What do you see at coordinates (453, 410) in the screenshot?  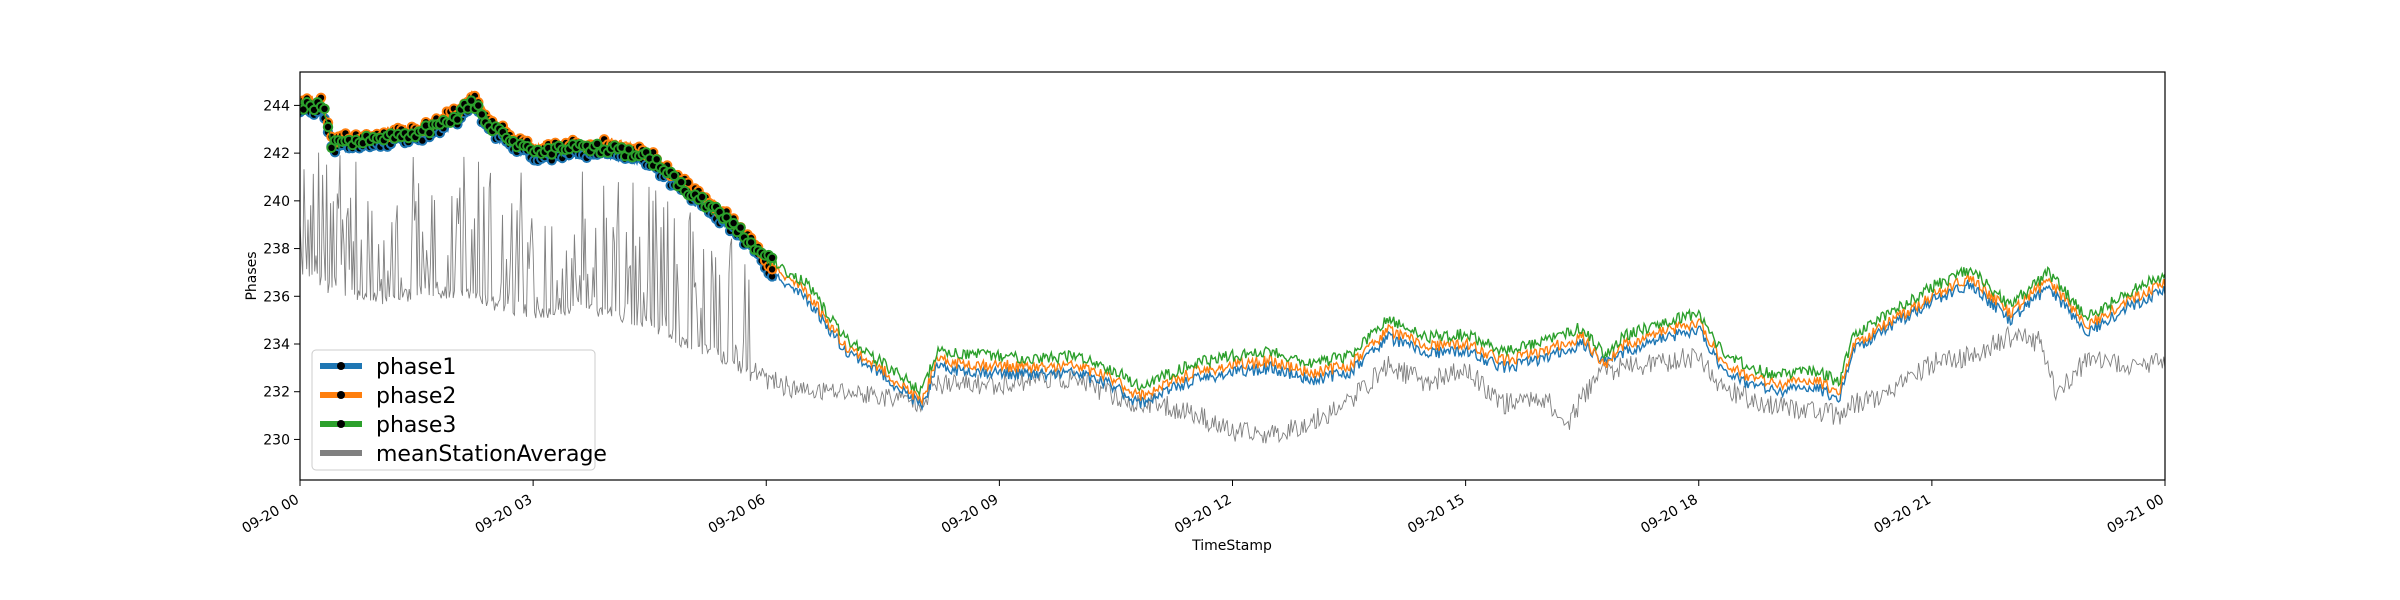 I see `legend-box` at bounding box center [453, 410].